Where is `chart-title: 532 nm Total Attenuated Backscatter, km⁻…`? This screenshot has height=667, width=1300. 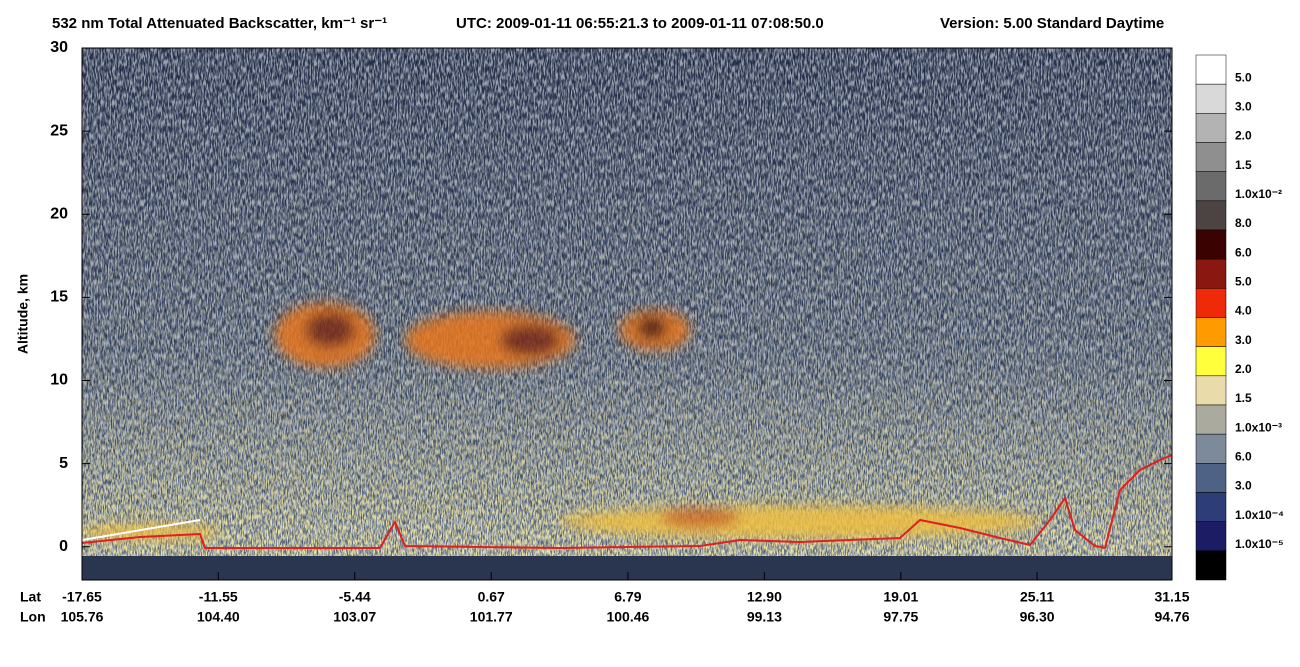 chart-title: 532 nm Total Attenuated Backscatter, km⁻… is located at coordinates (219, 23).